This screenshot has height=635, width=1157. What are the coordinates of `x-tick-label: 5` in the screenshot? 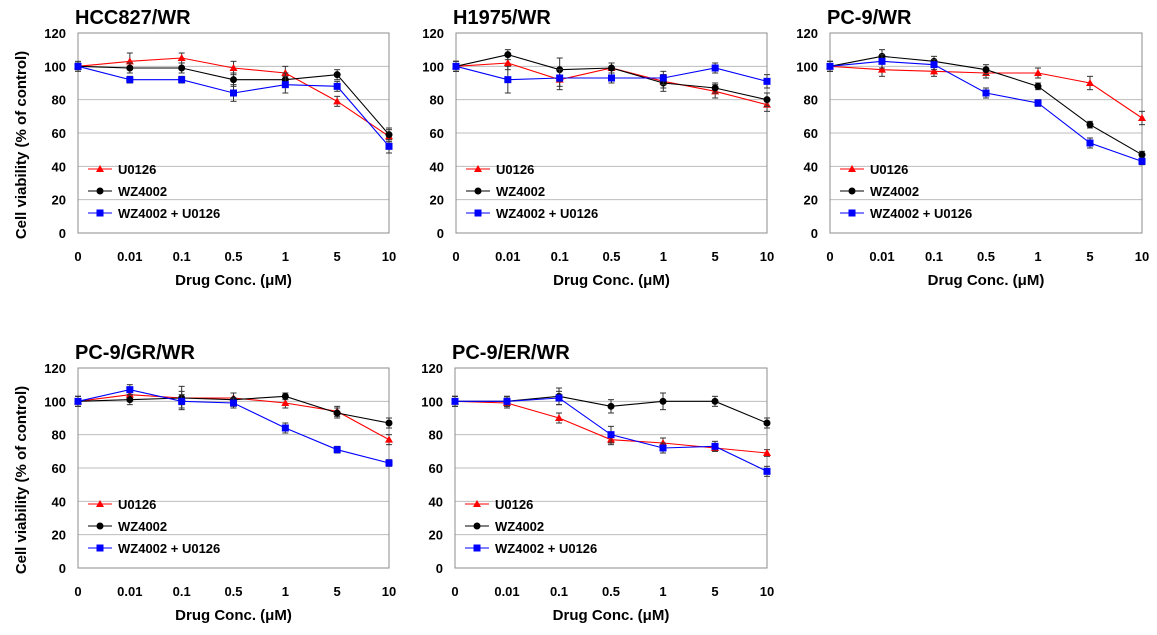 It's located at (337, 256).